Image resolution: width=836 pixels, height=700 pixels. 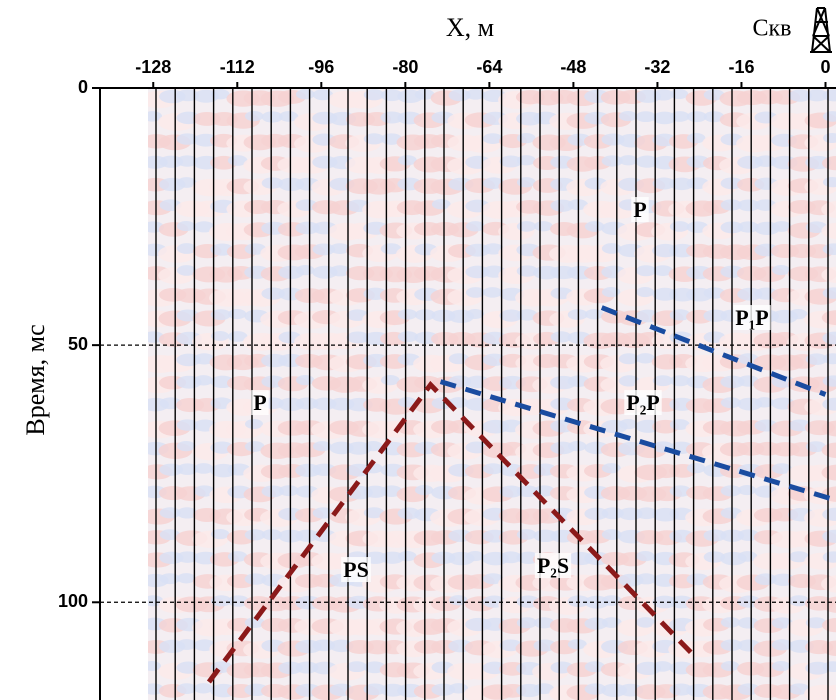 I want to click on x-tick-label: -96, so click(x=321, y=67).